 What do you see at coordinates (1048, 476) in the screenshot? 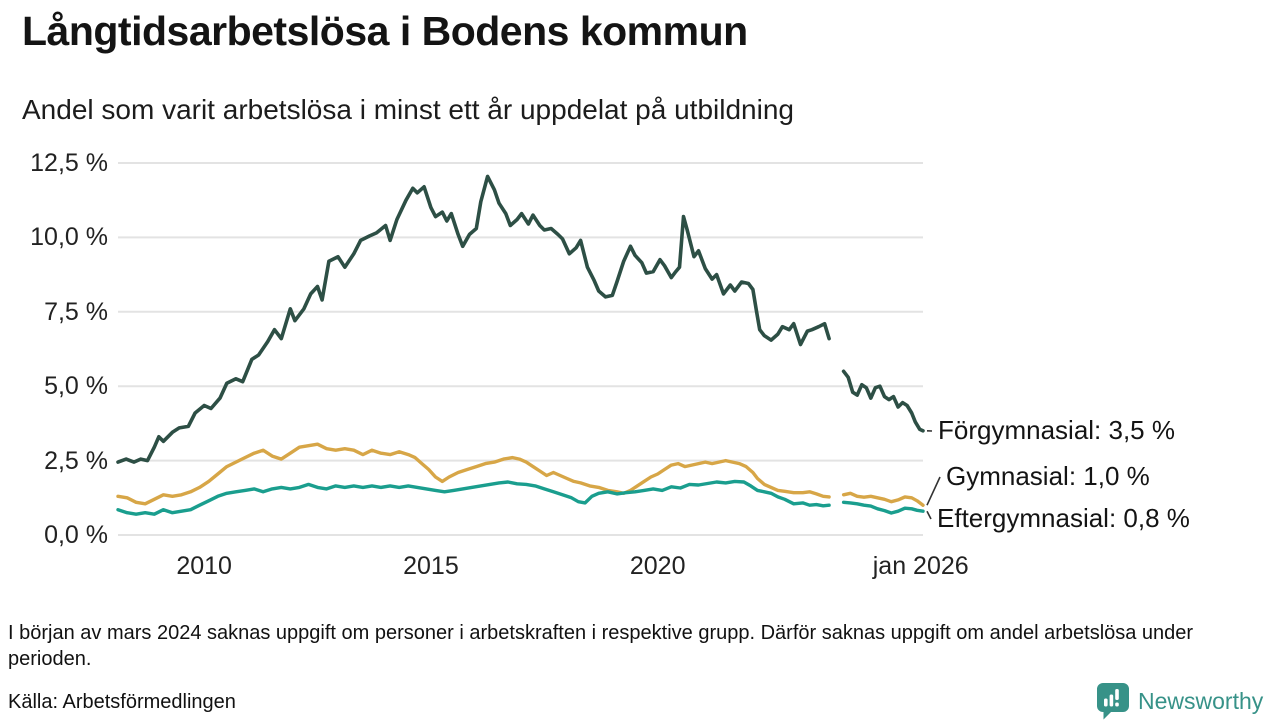
I see `series-label-gymnasial: Gymnasial: 1,0 %` at bounding box center [1048, 476].